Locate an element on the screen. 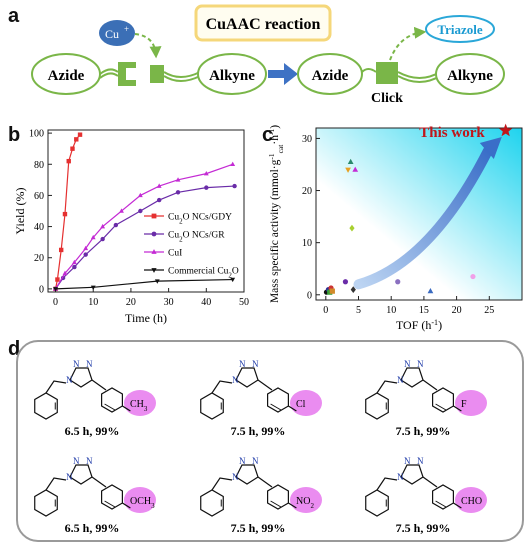 This screenshot has width=532, height=546. x-axis-label: TOF (h-1) is located at coordinates (419, 325).